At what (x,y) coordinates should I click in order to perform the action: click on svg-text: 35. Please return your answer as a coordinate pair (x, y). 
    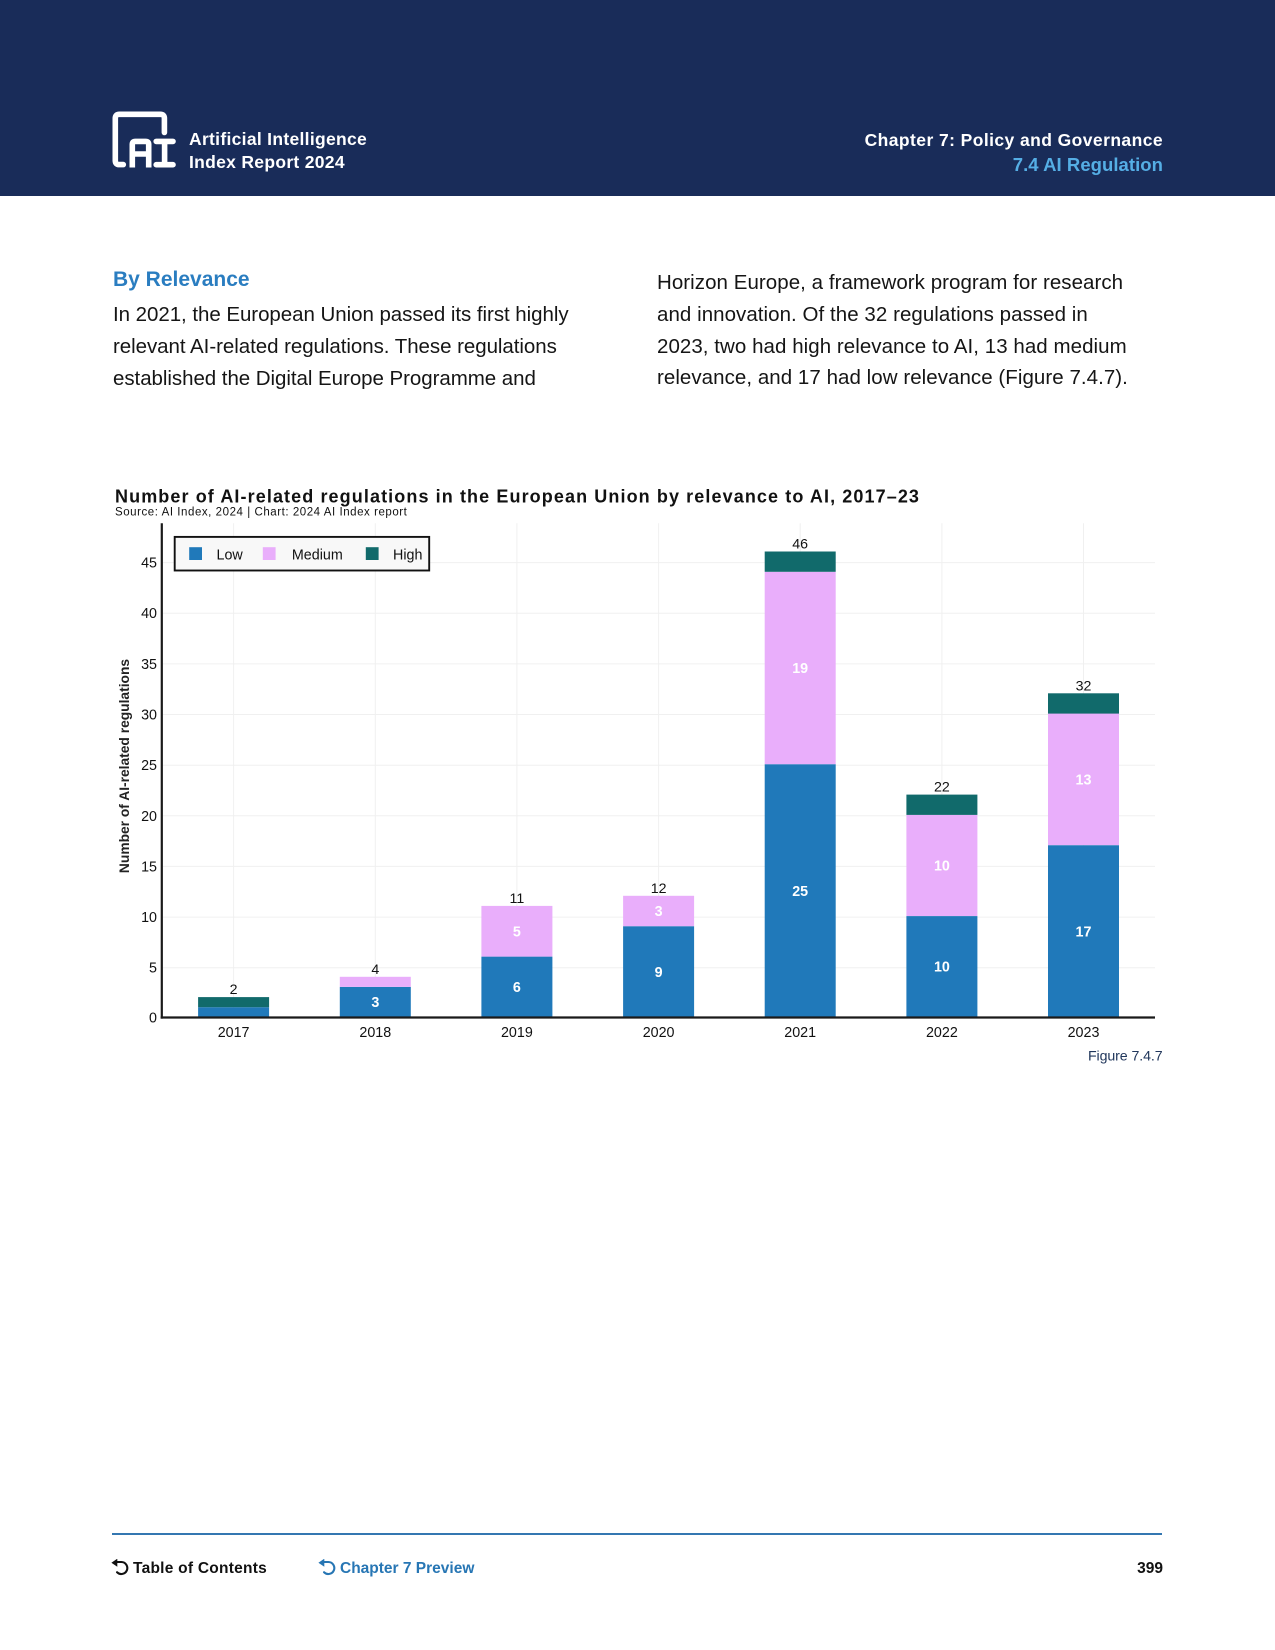
    Looking at the image, I should click on (149, 665).